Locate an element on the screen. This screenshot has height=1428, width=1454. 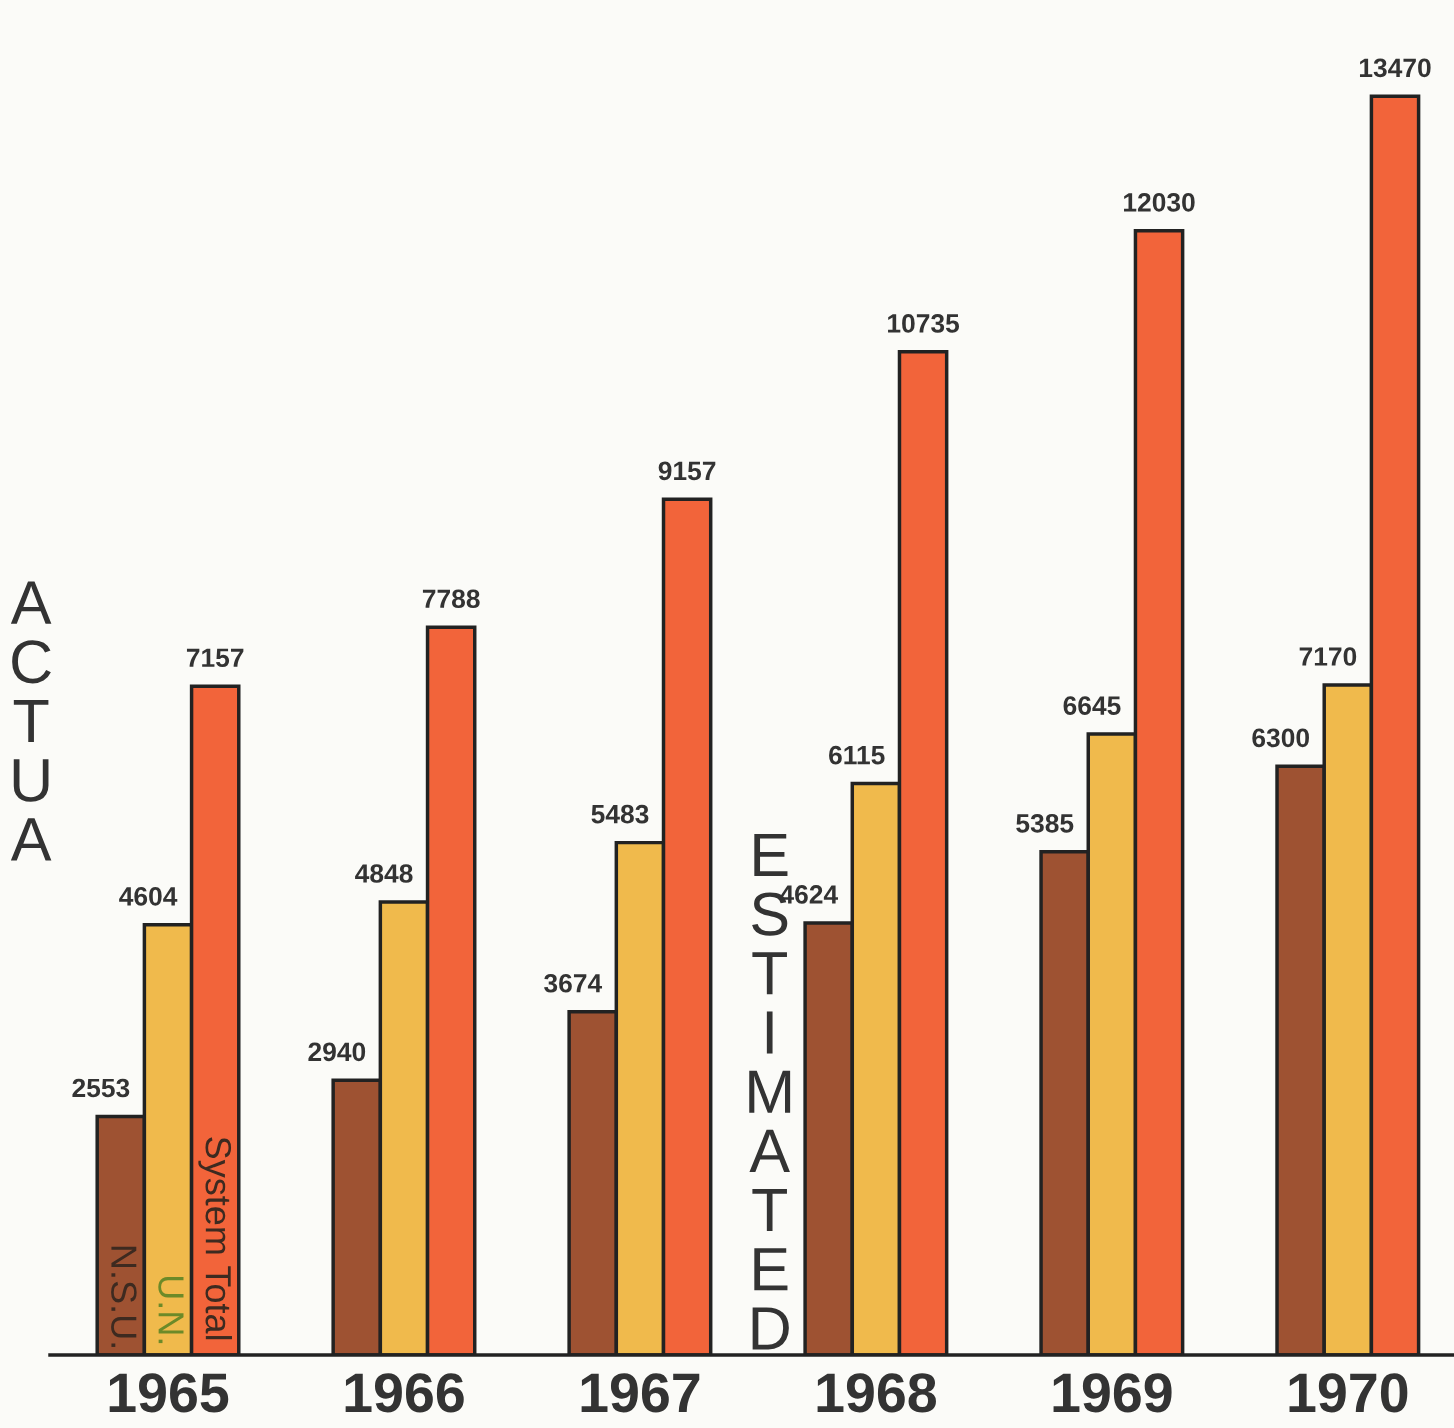
data-label: 4848 is located at coordinates (384, 873).